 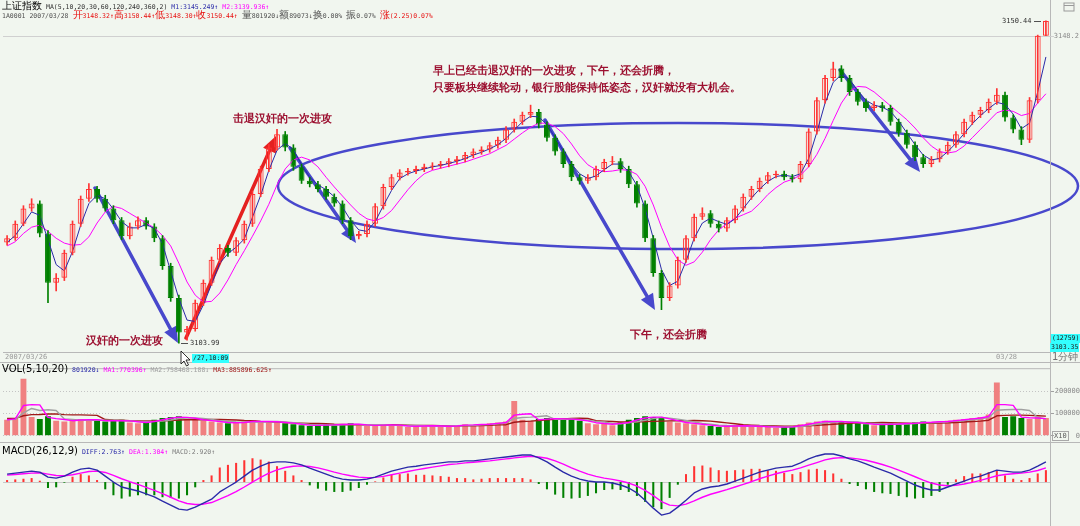 I want to click on annotation: 击退汉奸的一次进攻, so click(x=282, y=118).